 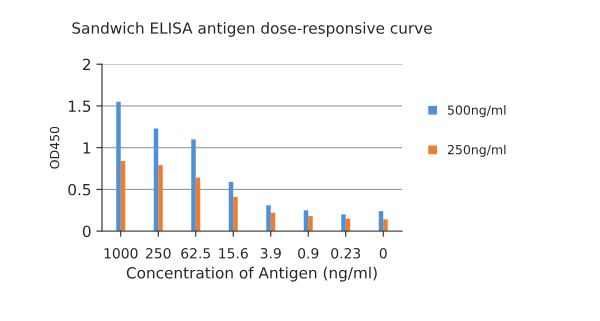 What do you see at coordinates (55, 147) in the screenshot?
I see `y-axis-title: OD450` at bounding box center [55, 147].